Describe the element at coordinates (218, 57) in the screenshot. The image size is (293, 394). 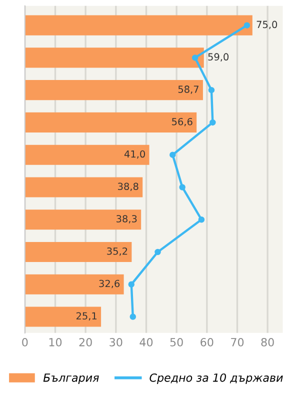
I see `data-label: 59,0` at that location.